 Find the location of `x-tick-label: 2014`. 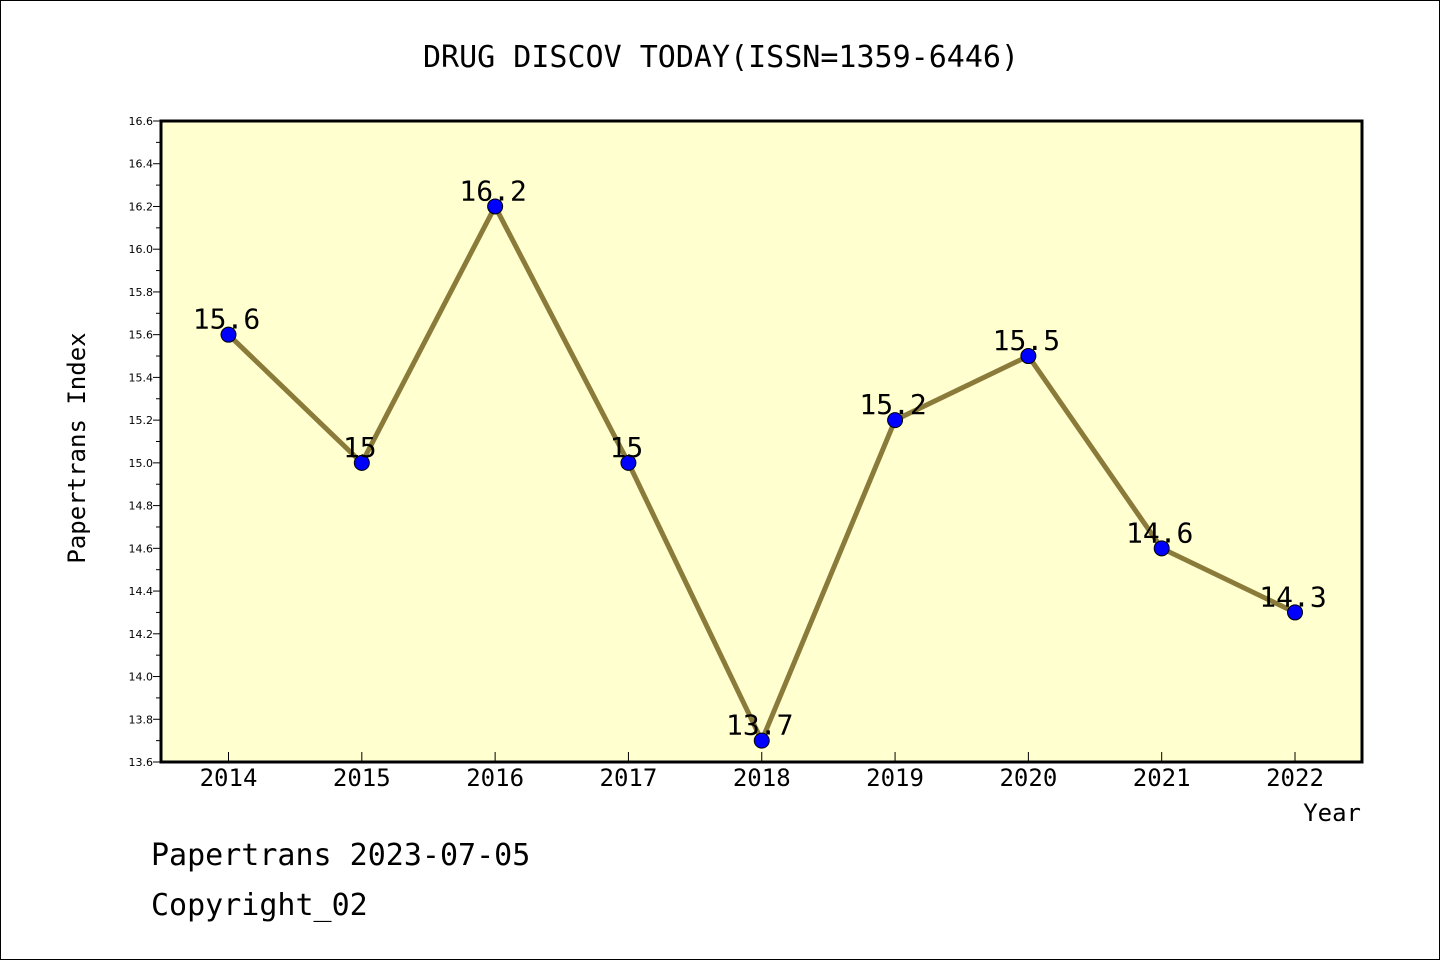

x-tick-label: 2014 is located at coordinates (229, 778).